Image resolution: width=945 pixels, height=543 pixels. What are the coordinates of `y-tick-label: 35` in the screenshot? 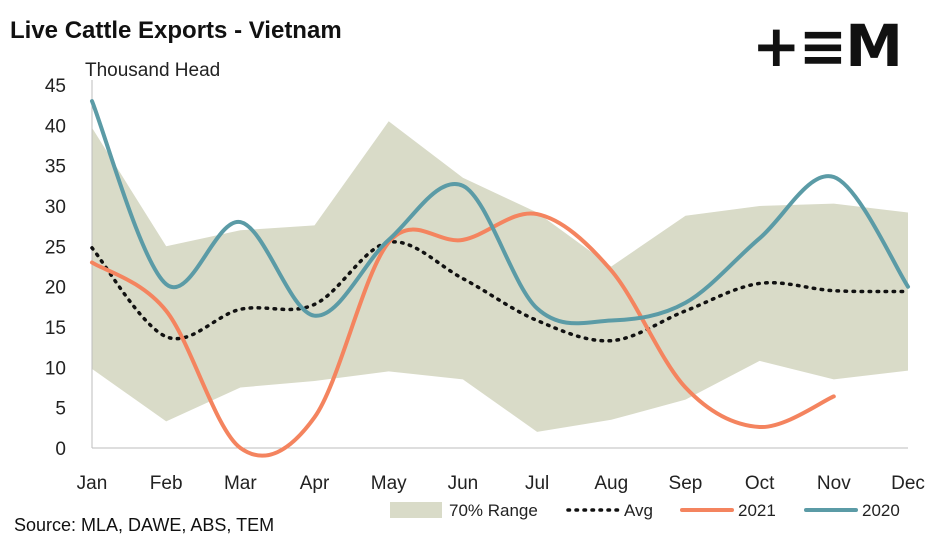 It's located at (55, 167).